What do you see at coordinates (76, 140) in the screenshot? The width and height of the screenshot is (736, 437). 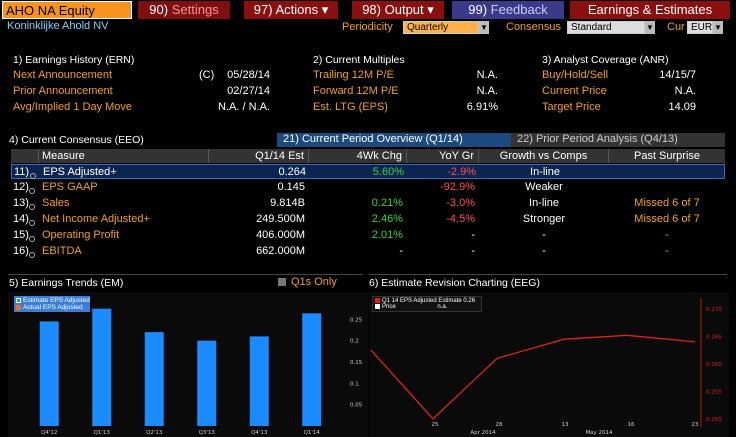 I see `current-consensus-title: 4) Current Consensus (EEO)` at bounding box center [76, 140].